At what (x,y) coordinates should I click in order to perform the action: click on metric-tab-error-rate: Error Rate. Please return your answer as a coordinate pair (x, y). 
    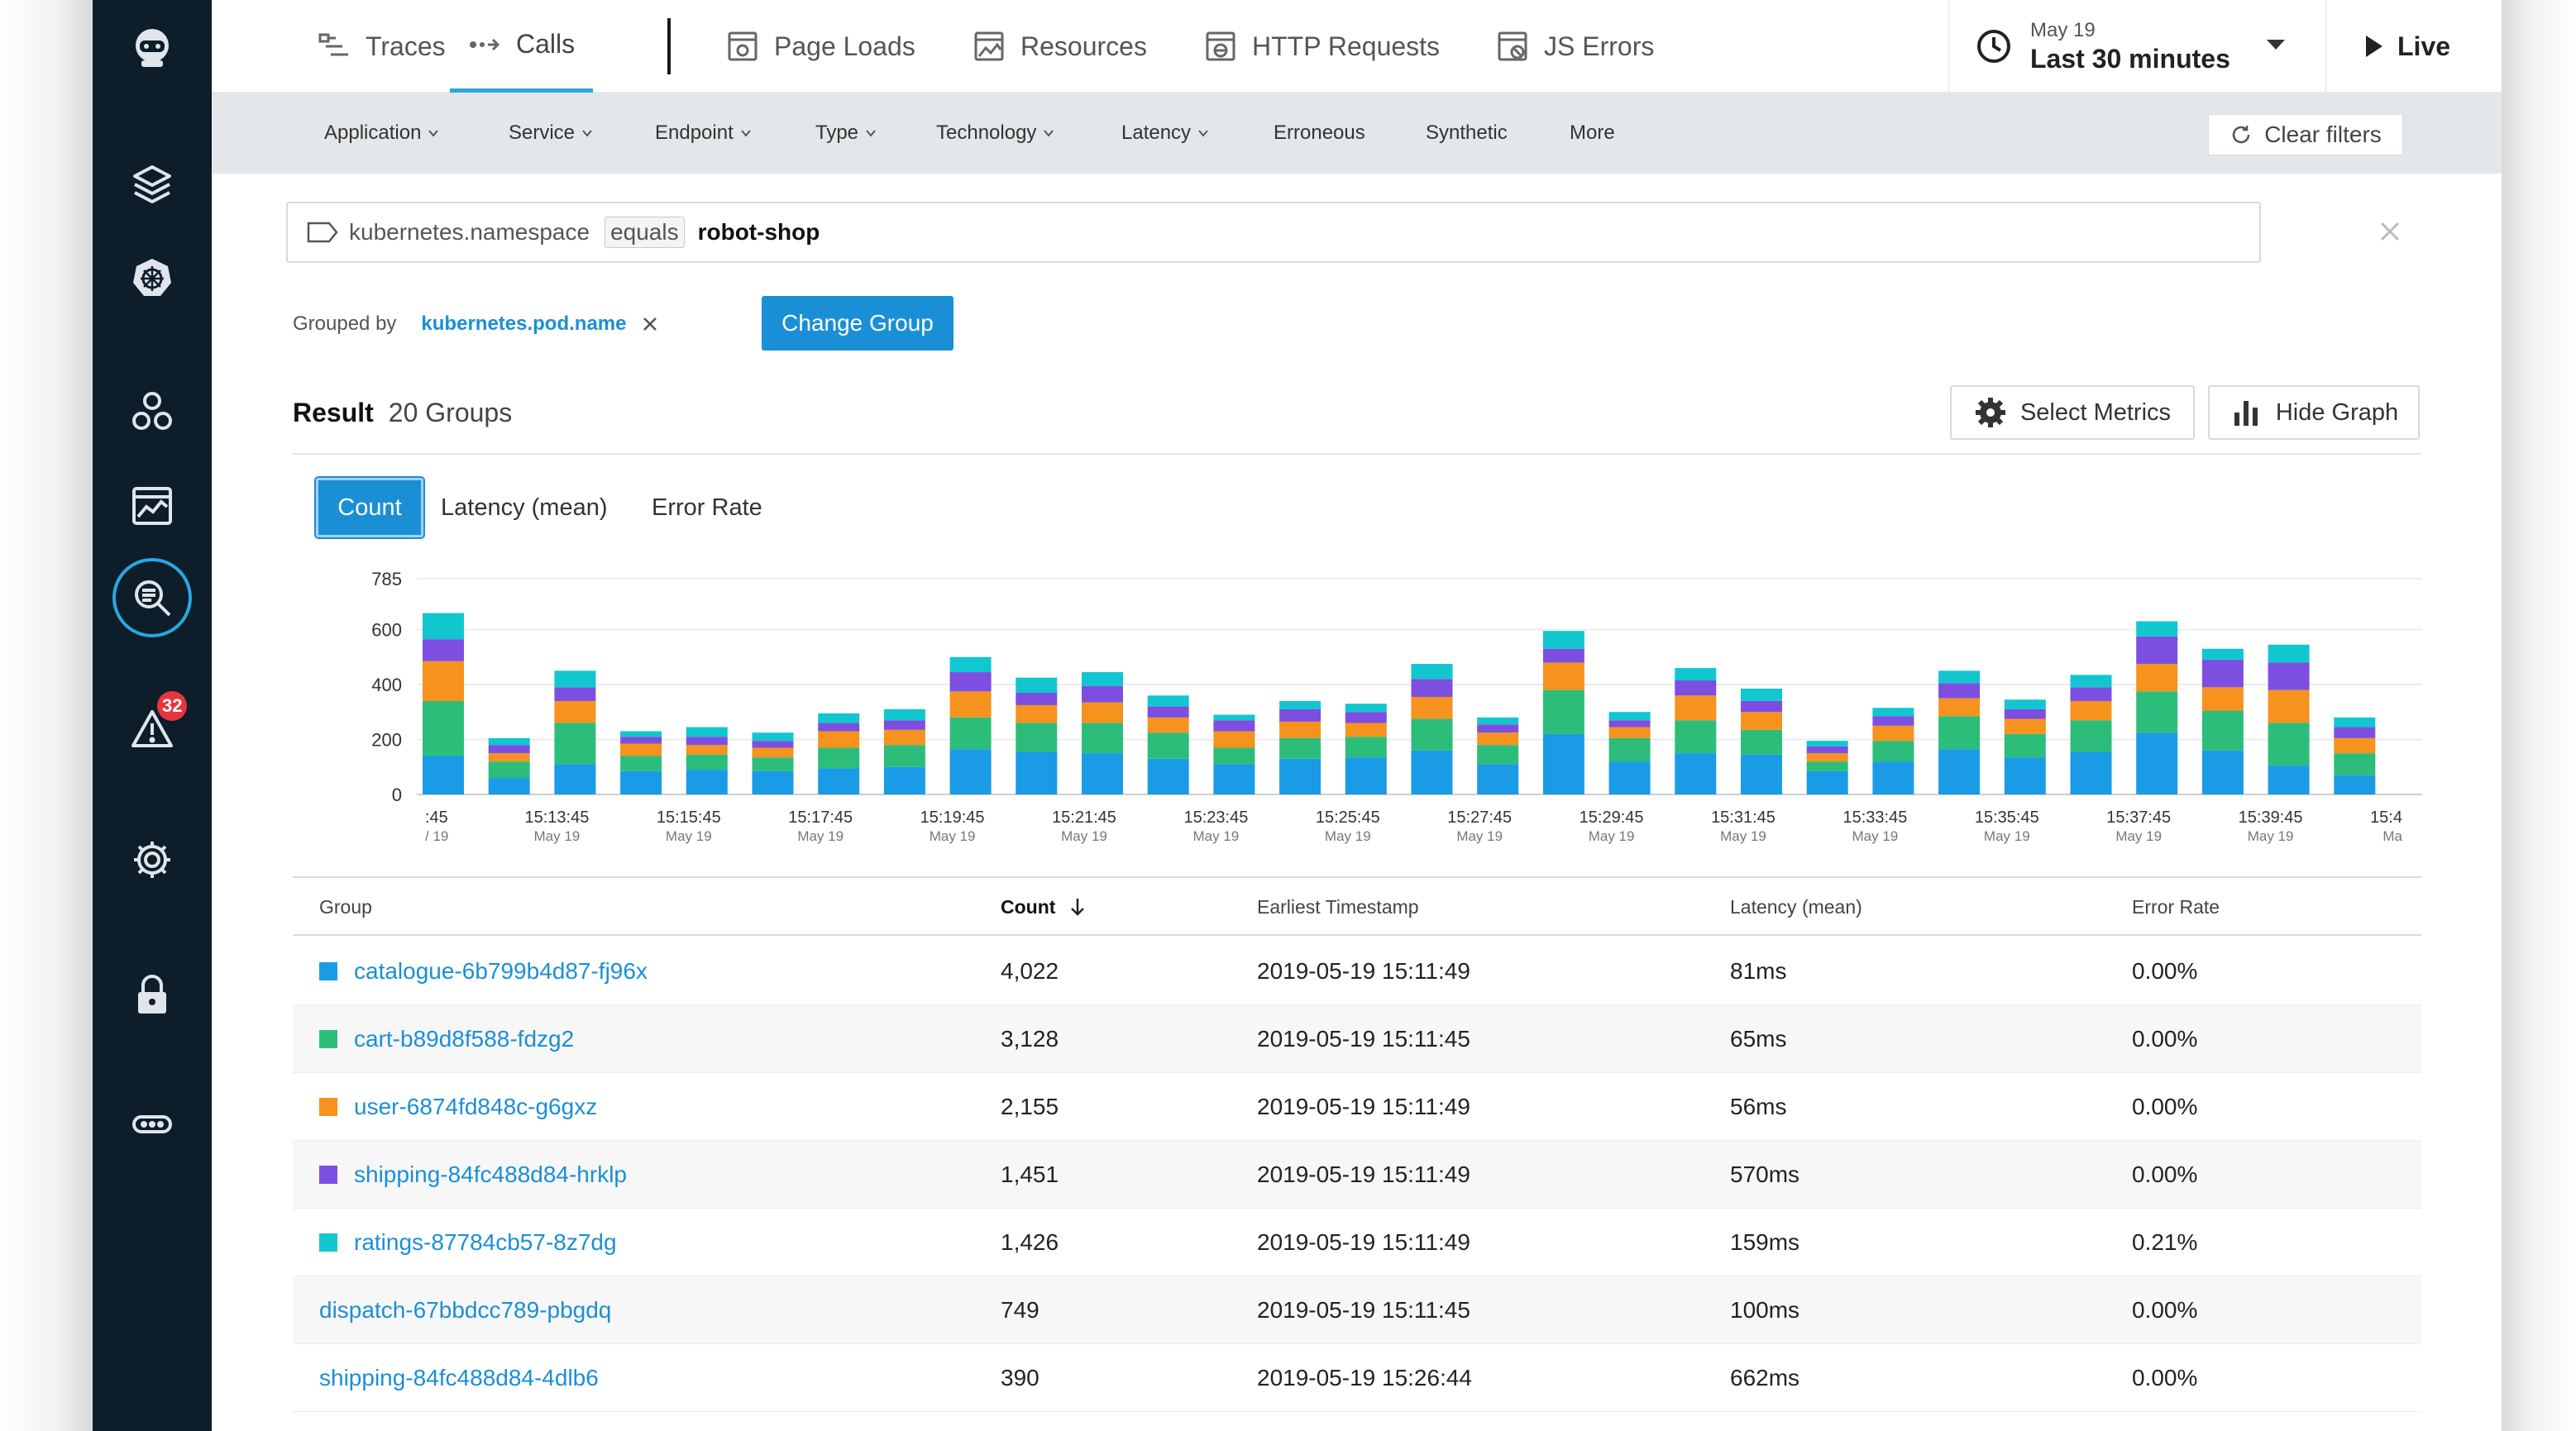
    Looking at the image, I should click on (707, 508).